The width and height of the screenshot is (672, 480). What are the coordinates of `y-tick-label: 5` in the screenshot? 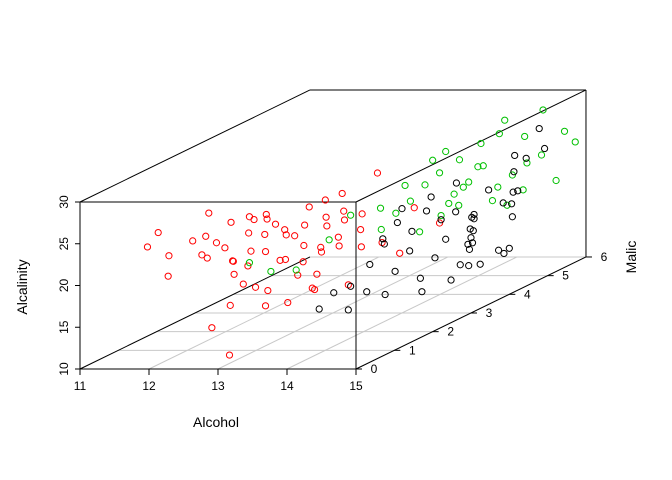 It's located at (565, 276).